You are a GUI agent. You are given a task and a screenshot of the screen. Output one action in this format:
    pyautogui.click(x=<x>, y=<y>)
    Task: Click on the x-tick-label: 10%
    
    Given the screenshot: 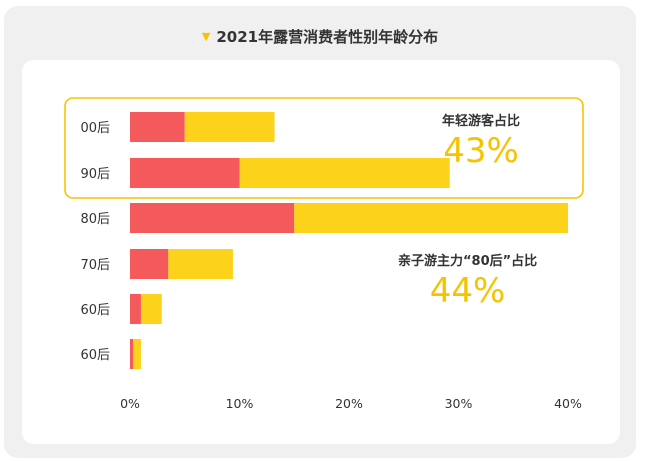 What is the action you would take?
    pyautogui.click(x=240, y=403)
    